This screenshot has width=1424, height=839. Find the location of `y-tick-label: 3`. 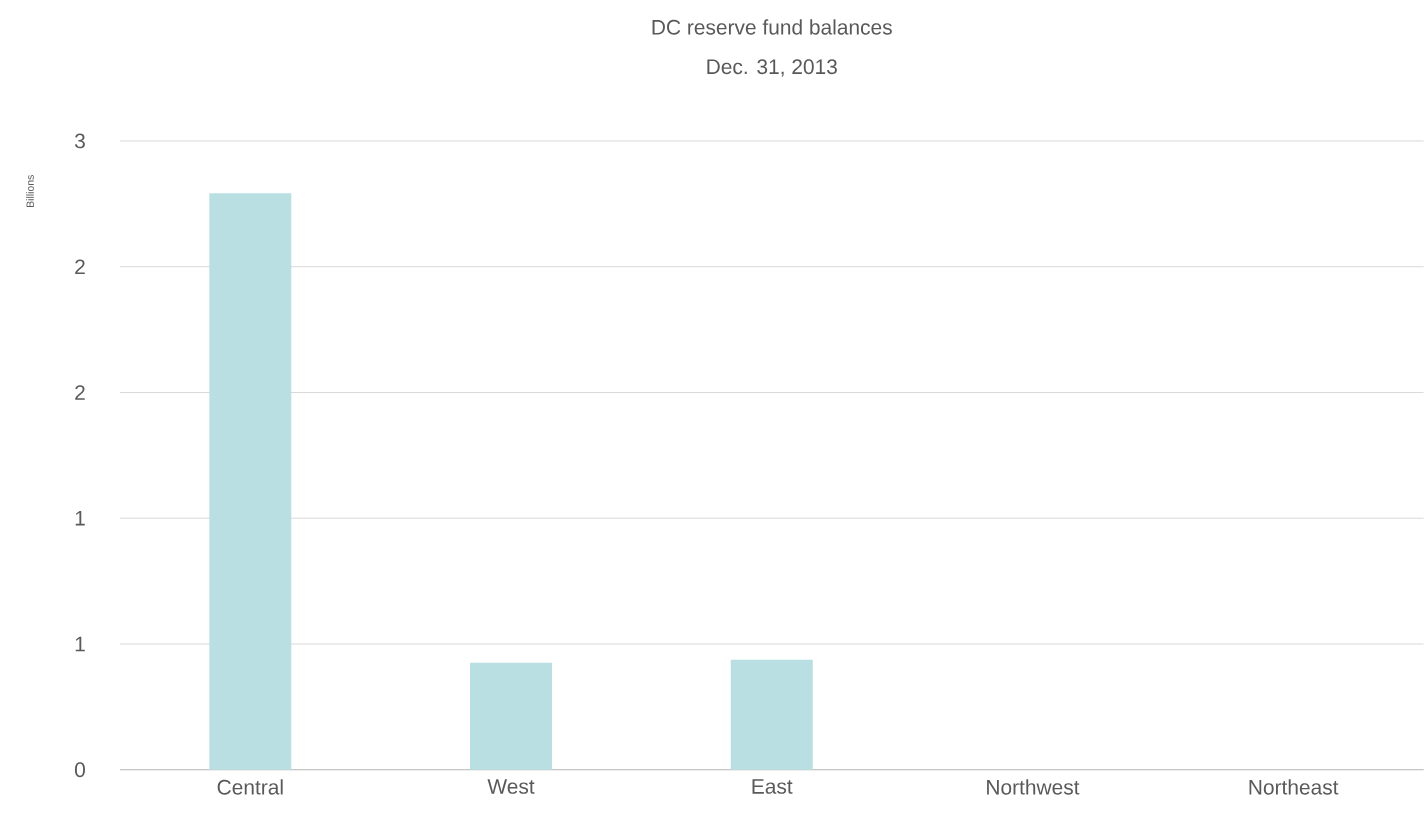

y-tick-label: 3 is located at coordinates (79, 141).